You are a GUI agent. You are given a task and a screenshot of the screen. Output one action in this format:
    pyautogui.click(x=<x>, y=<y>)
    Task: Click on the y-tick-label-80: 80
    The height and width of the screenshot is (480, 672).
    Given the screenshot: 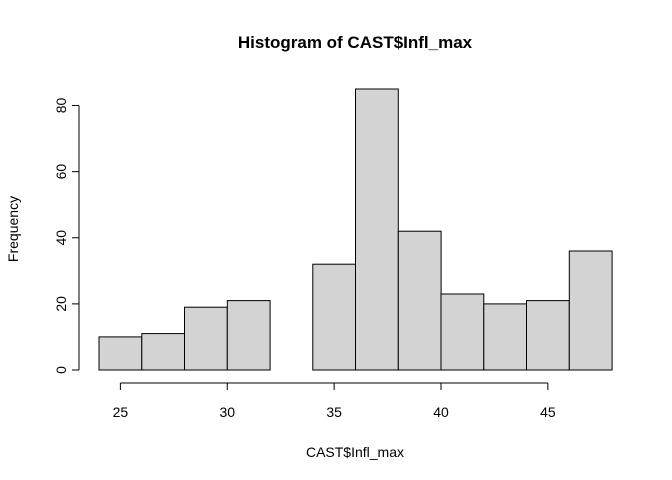 What is the action you would take?
    pyautogui.click(x=61, y=106)
    